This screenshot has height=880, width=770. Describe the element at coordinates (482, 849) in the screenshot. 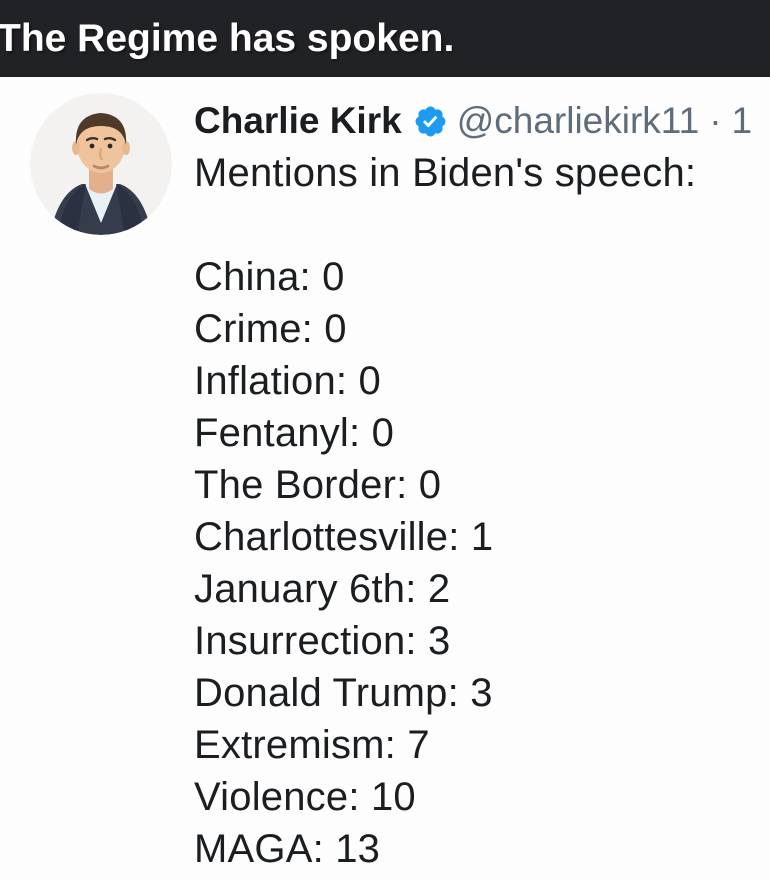

I see `mention-line: MAGA: 13` at that location.